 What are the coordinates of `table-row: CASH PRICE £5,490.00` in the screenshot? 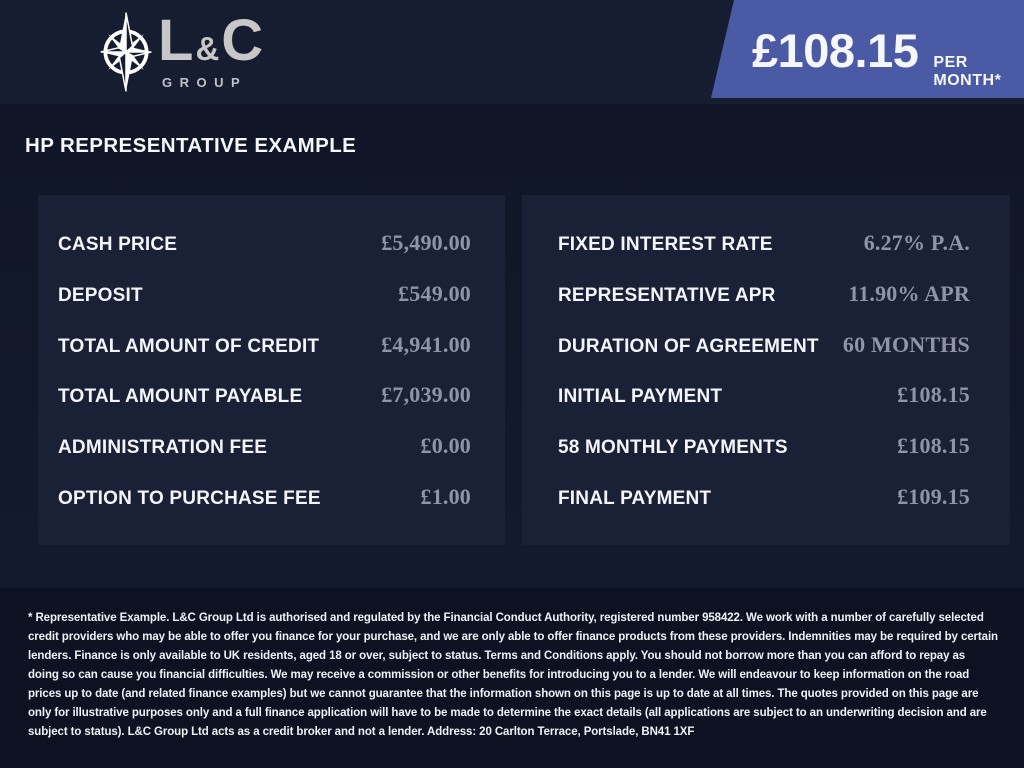 It's located at (264, 243).